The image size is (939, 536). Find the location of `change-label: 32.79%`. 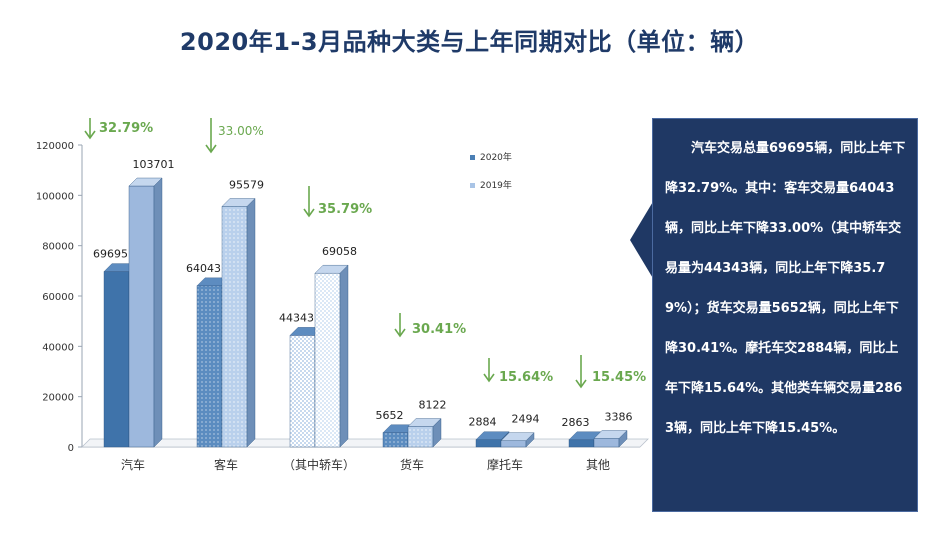

change-label: 32.79% is located at coordinates (126, 128).